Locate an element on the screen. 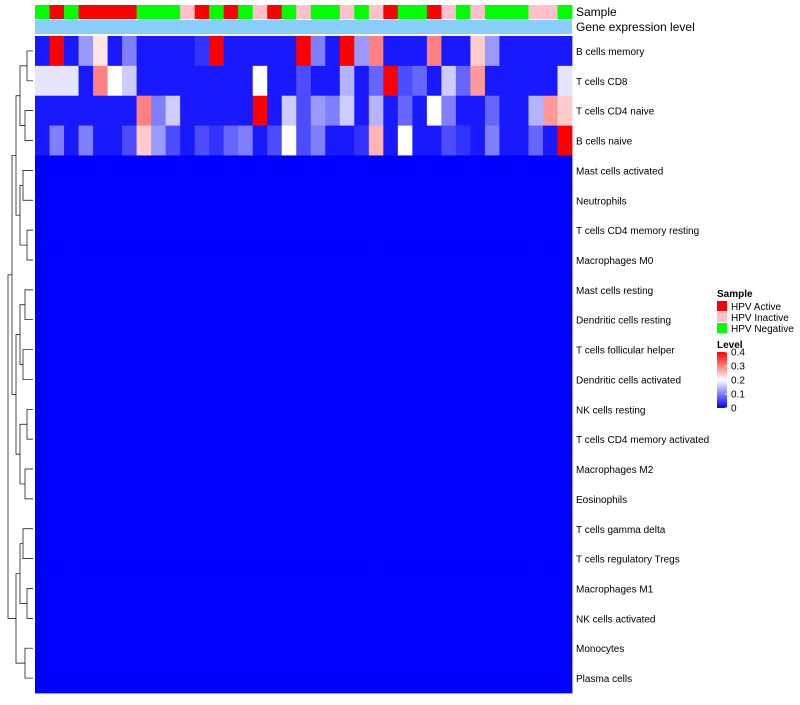 This screenshot has width=800, height=705. row-label: T cells CD4 naive is located at coordinates (615, 112).